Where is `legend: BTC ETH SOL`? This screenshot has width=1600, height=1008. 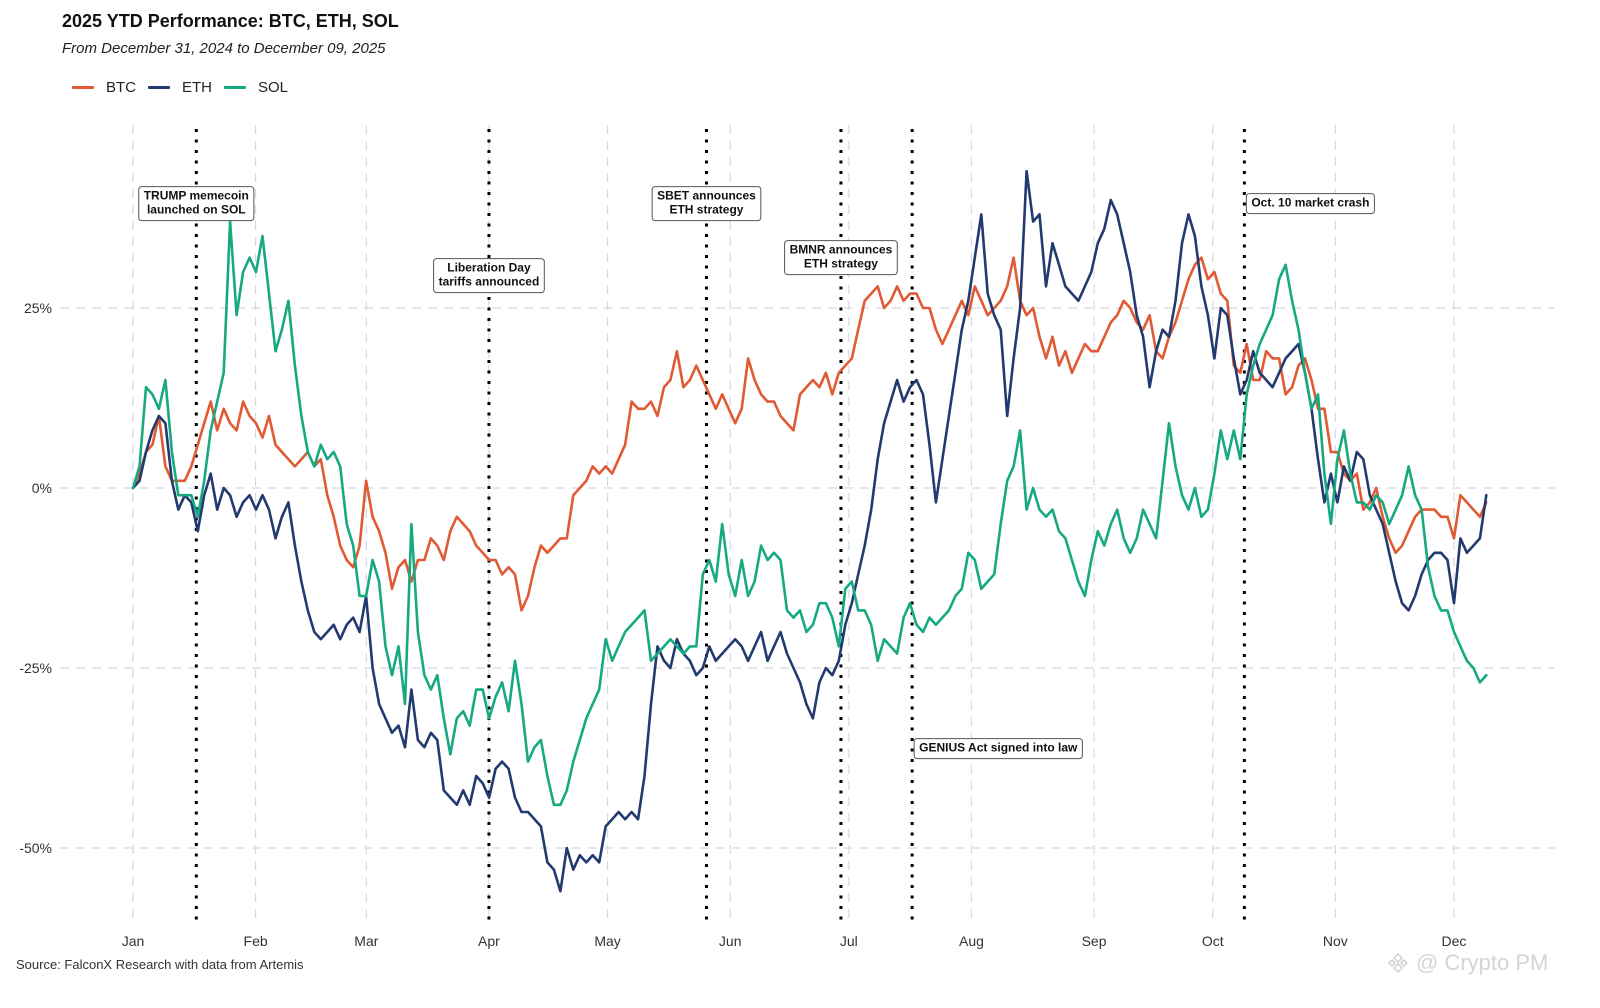
legend: BTC ETH SOL is located at coordinates (186, 87).